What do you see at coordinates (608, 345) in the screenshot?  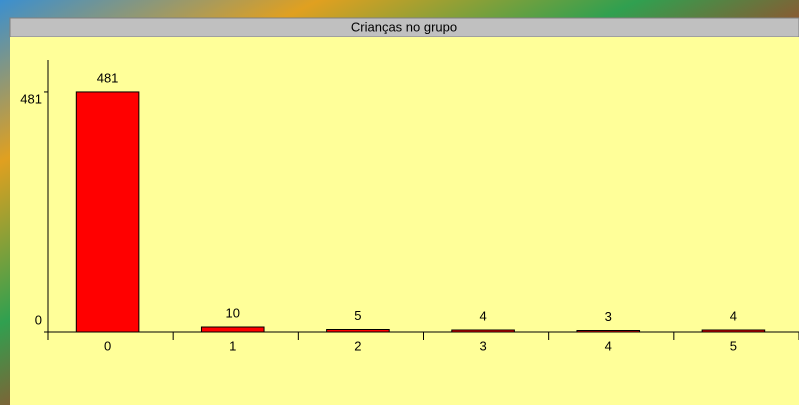 I see `x-tick-label: 4` at bounding box center [608, 345].